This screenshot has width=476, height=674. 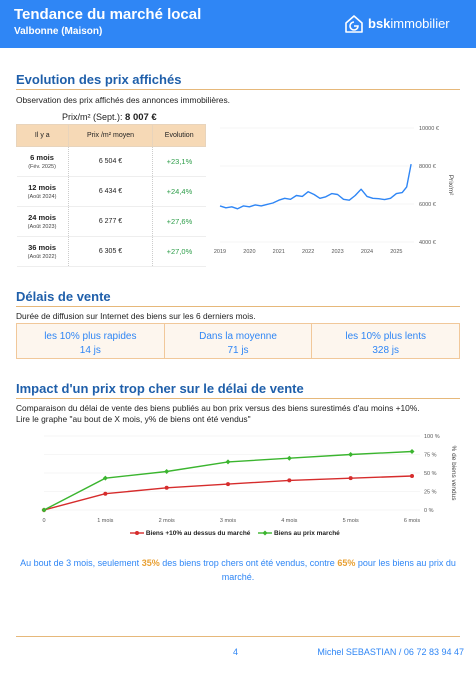 I want to click on table-row: 24 mois (Août 2023) 6 277 € +27,6%, so click(x=111, y=221).